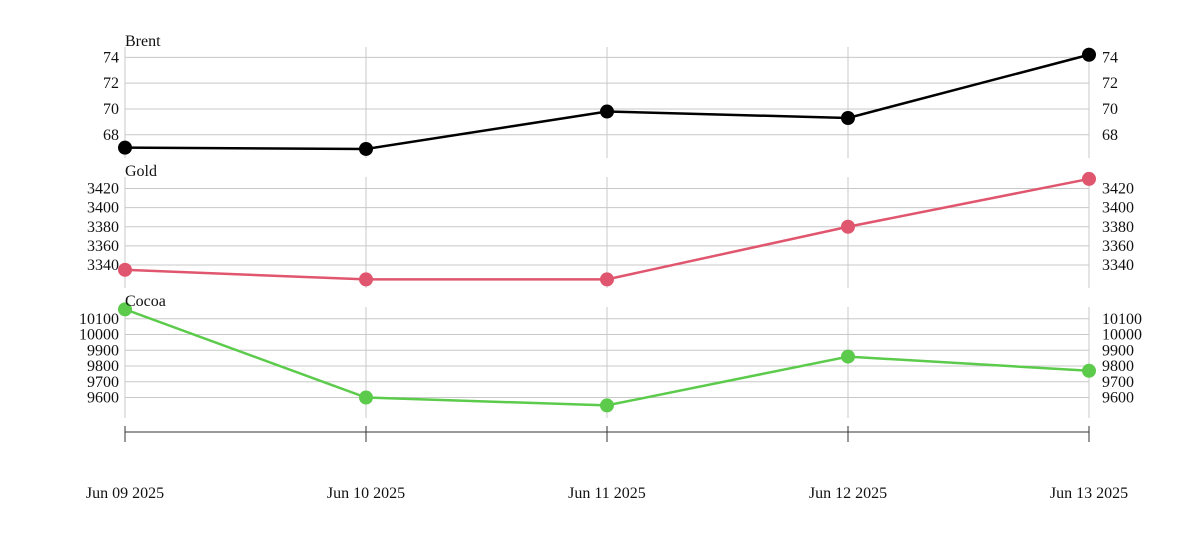  Describe the element at coordinates (1110, 83) in the screenshot. I see `y-tick-label-right: 72` at that location.